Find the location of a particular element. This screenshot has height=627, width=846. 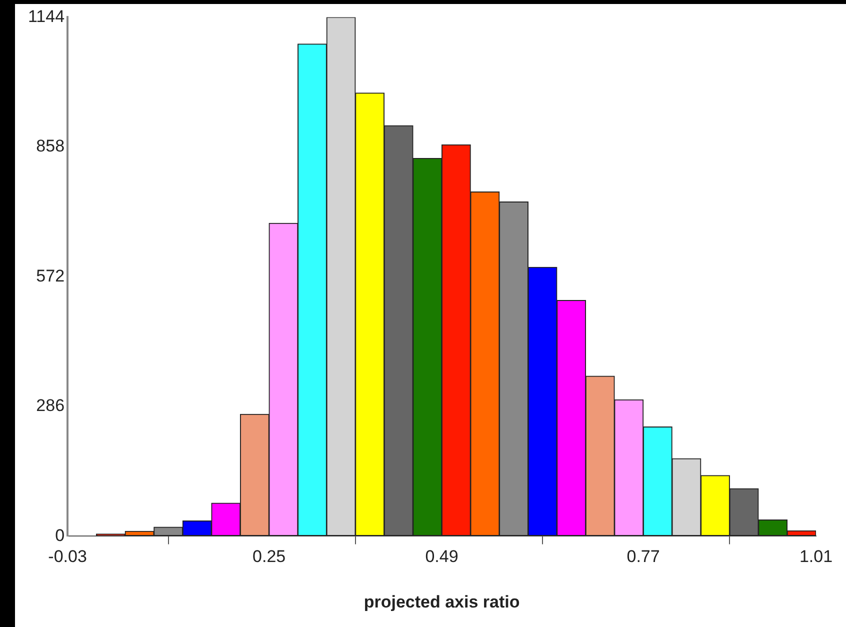

y-tick-label: 572 is located at coordinates (50, 276).